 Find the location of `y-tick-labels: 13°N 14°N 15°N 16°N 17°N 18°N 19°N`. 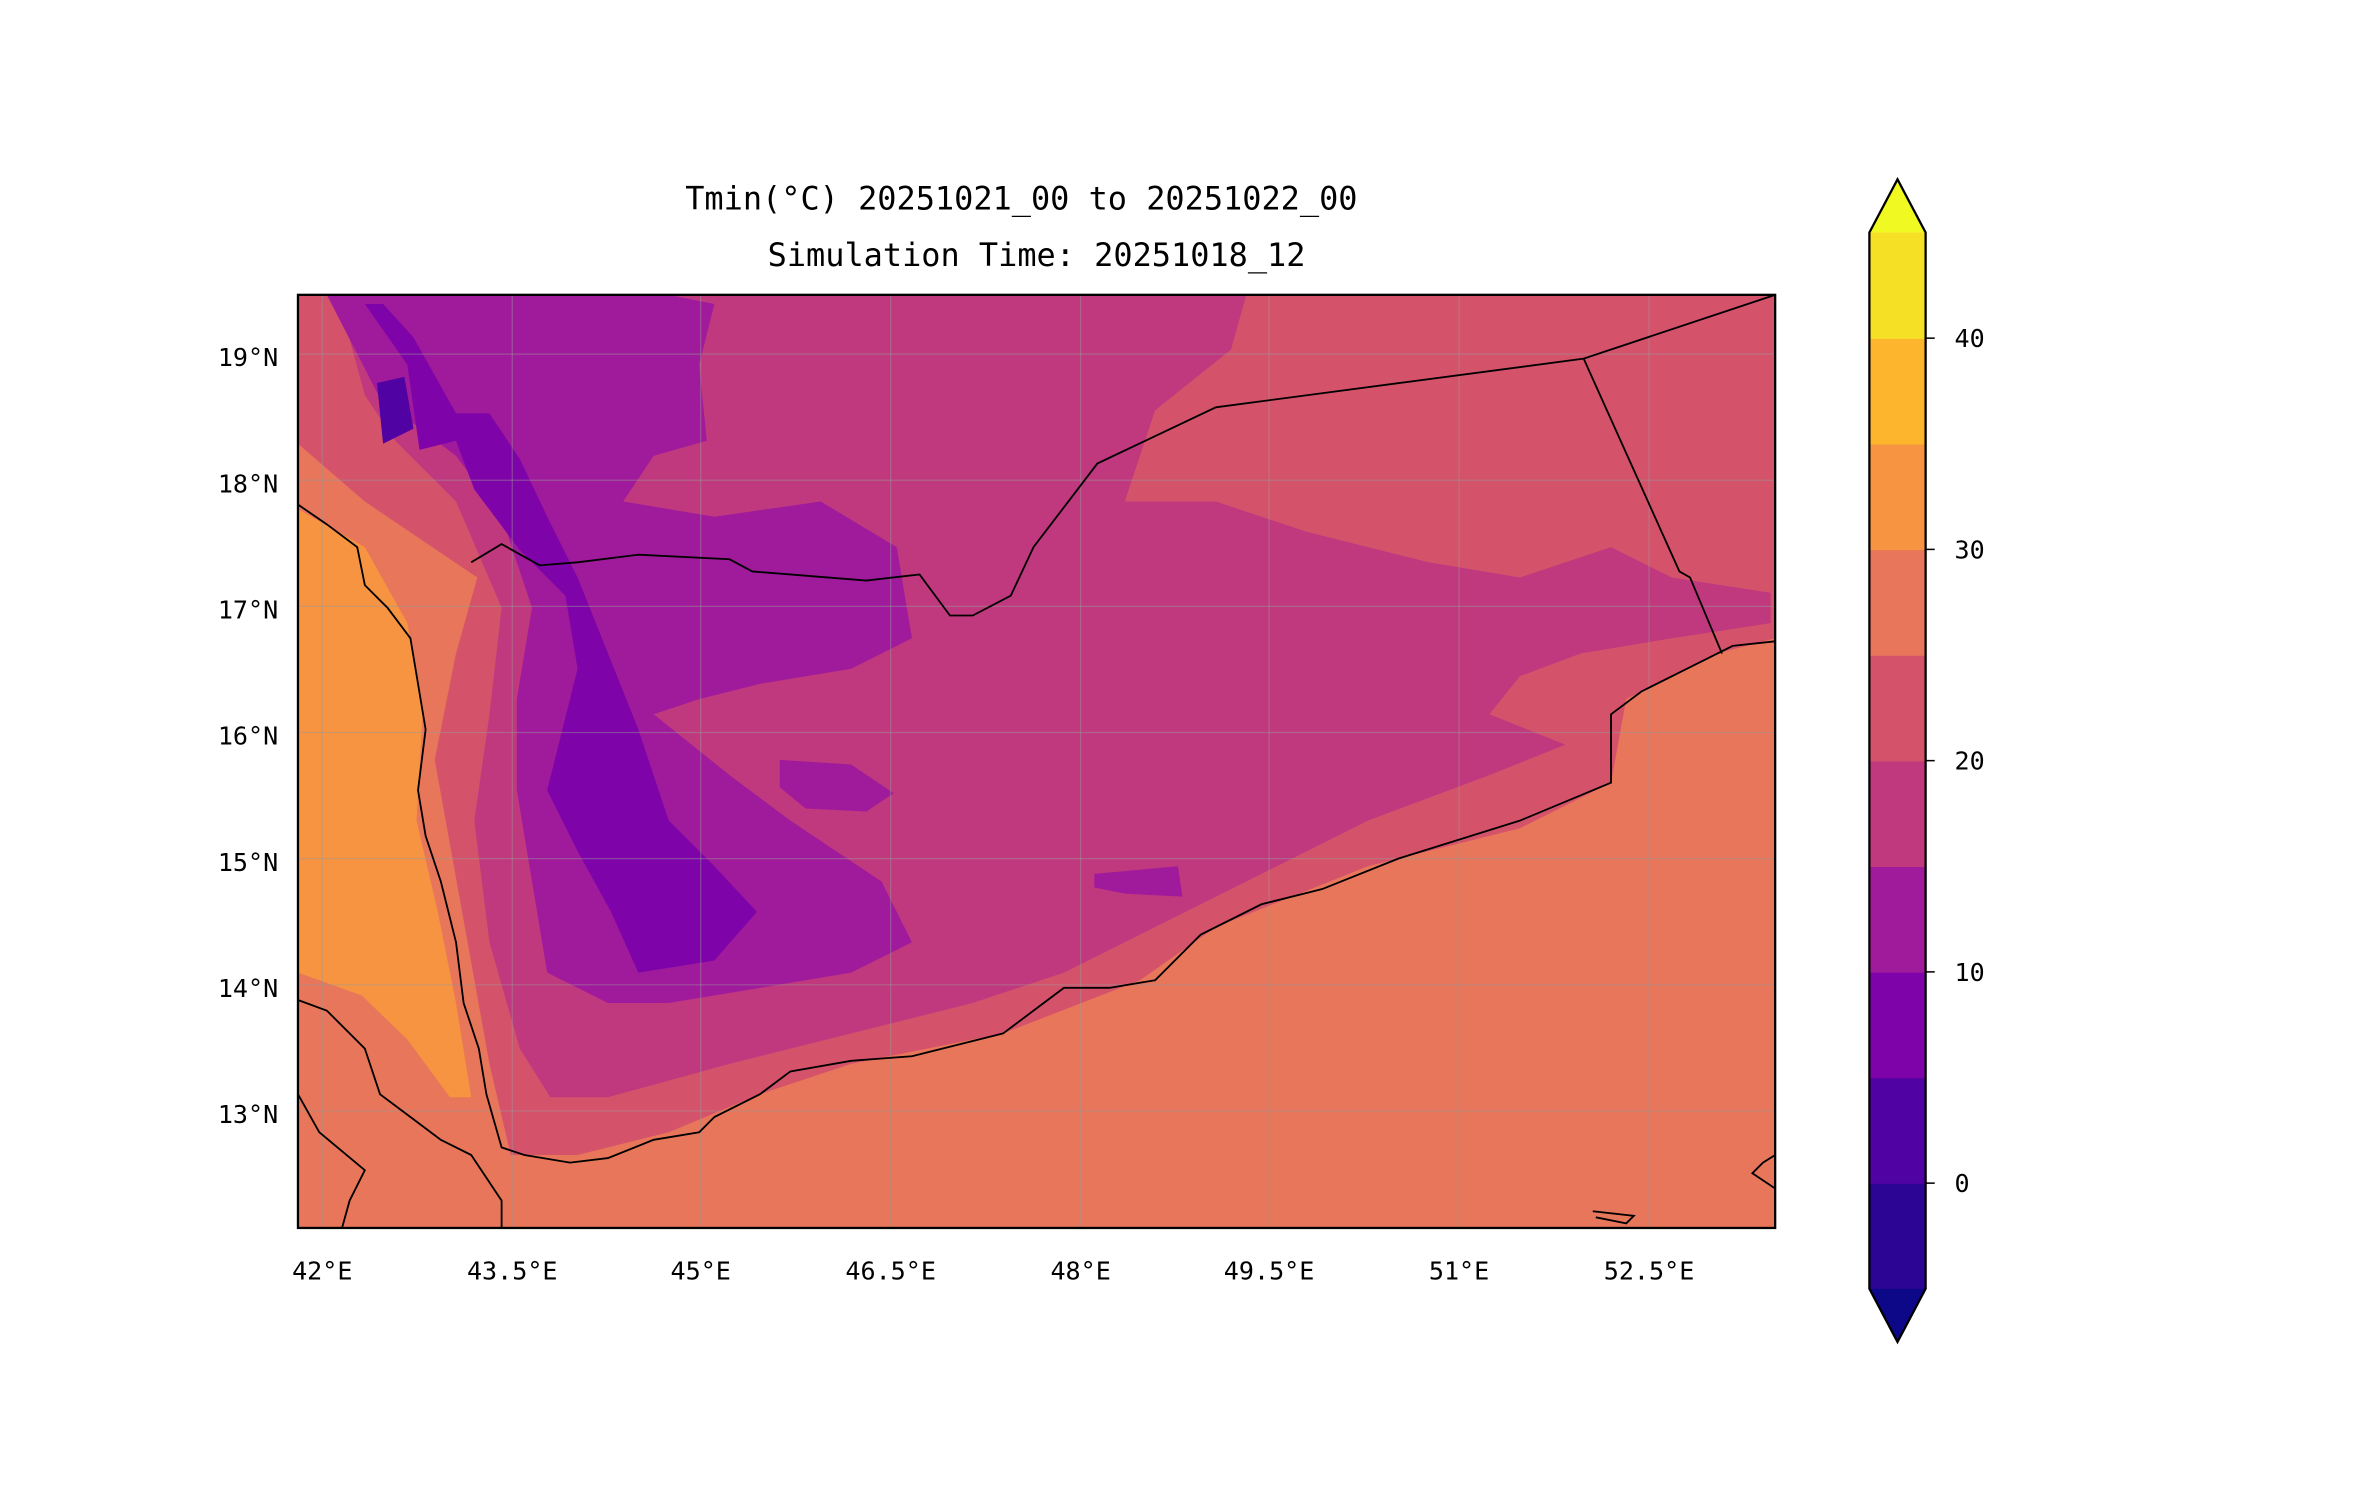

y-tick-labels: 13°N 14°N 15°N 16°N 17°N 18°N 19°N is located at coordinates (248, 736).